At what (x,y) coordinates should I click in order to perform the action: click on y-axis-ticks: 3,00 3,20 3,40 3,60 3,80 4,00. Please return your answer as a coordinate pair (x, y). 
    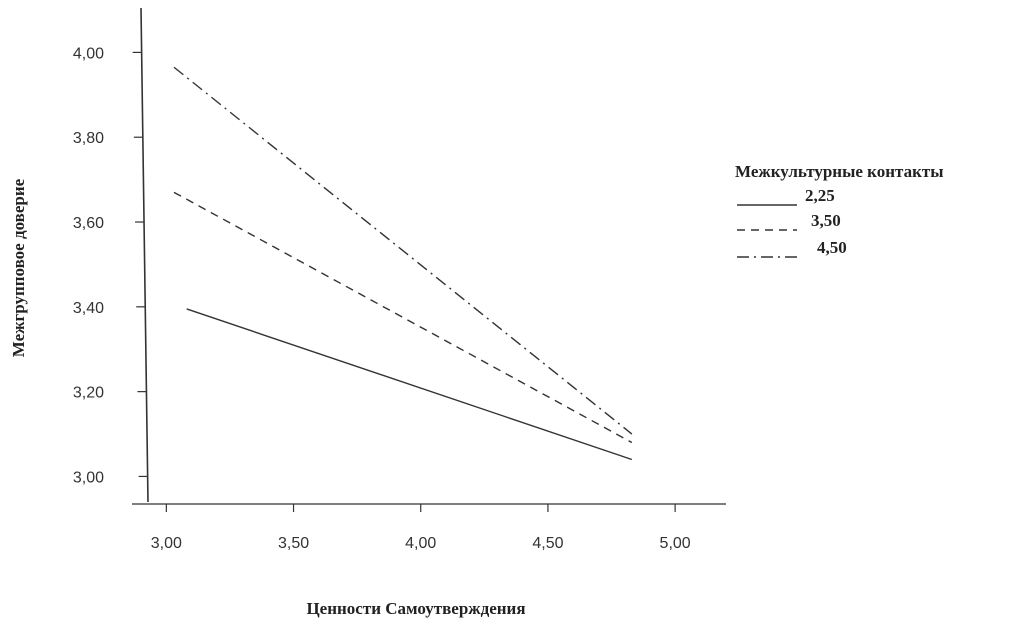
    Looking at the image, I should click on (110, 265).